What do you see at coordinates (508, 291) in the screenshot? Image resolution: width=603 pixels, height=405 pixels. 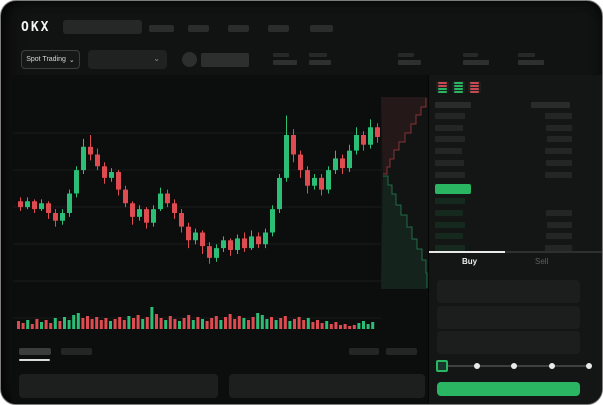 I see `price-field` at bounding box center [508, 291].